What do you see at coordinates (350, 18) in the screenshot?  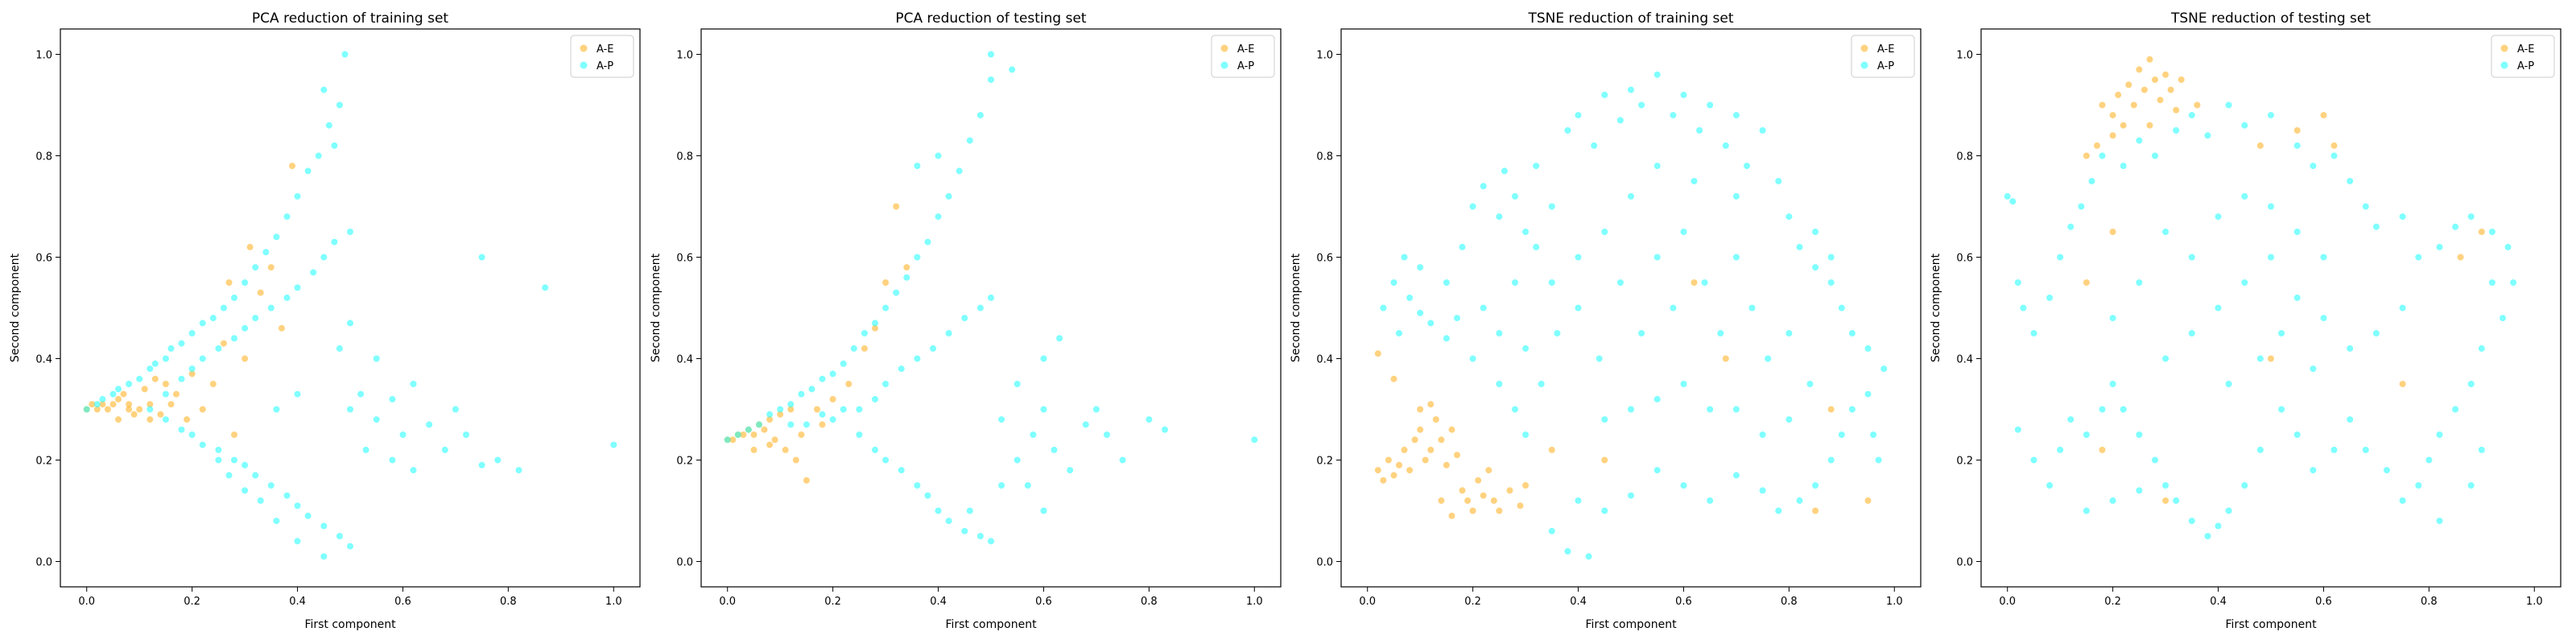 I see `chart-title: PCA reduction of training set` at bounding box center [350, 18].